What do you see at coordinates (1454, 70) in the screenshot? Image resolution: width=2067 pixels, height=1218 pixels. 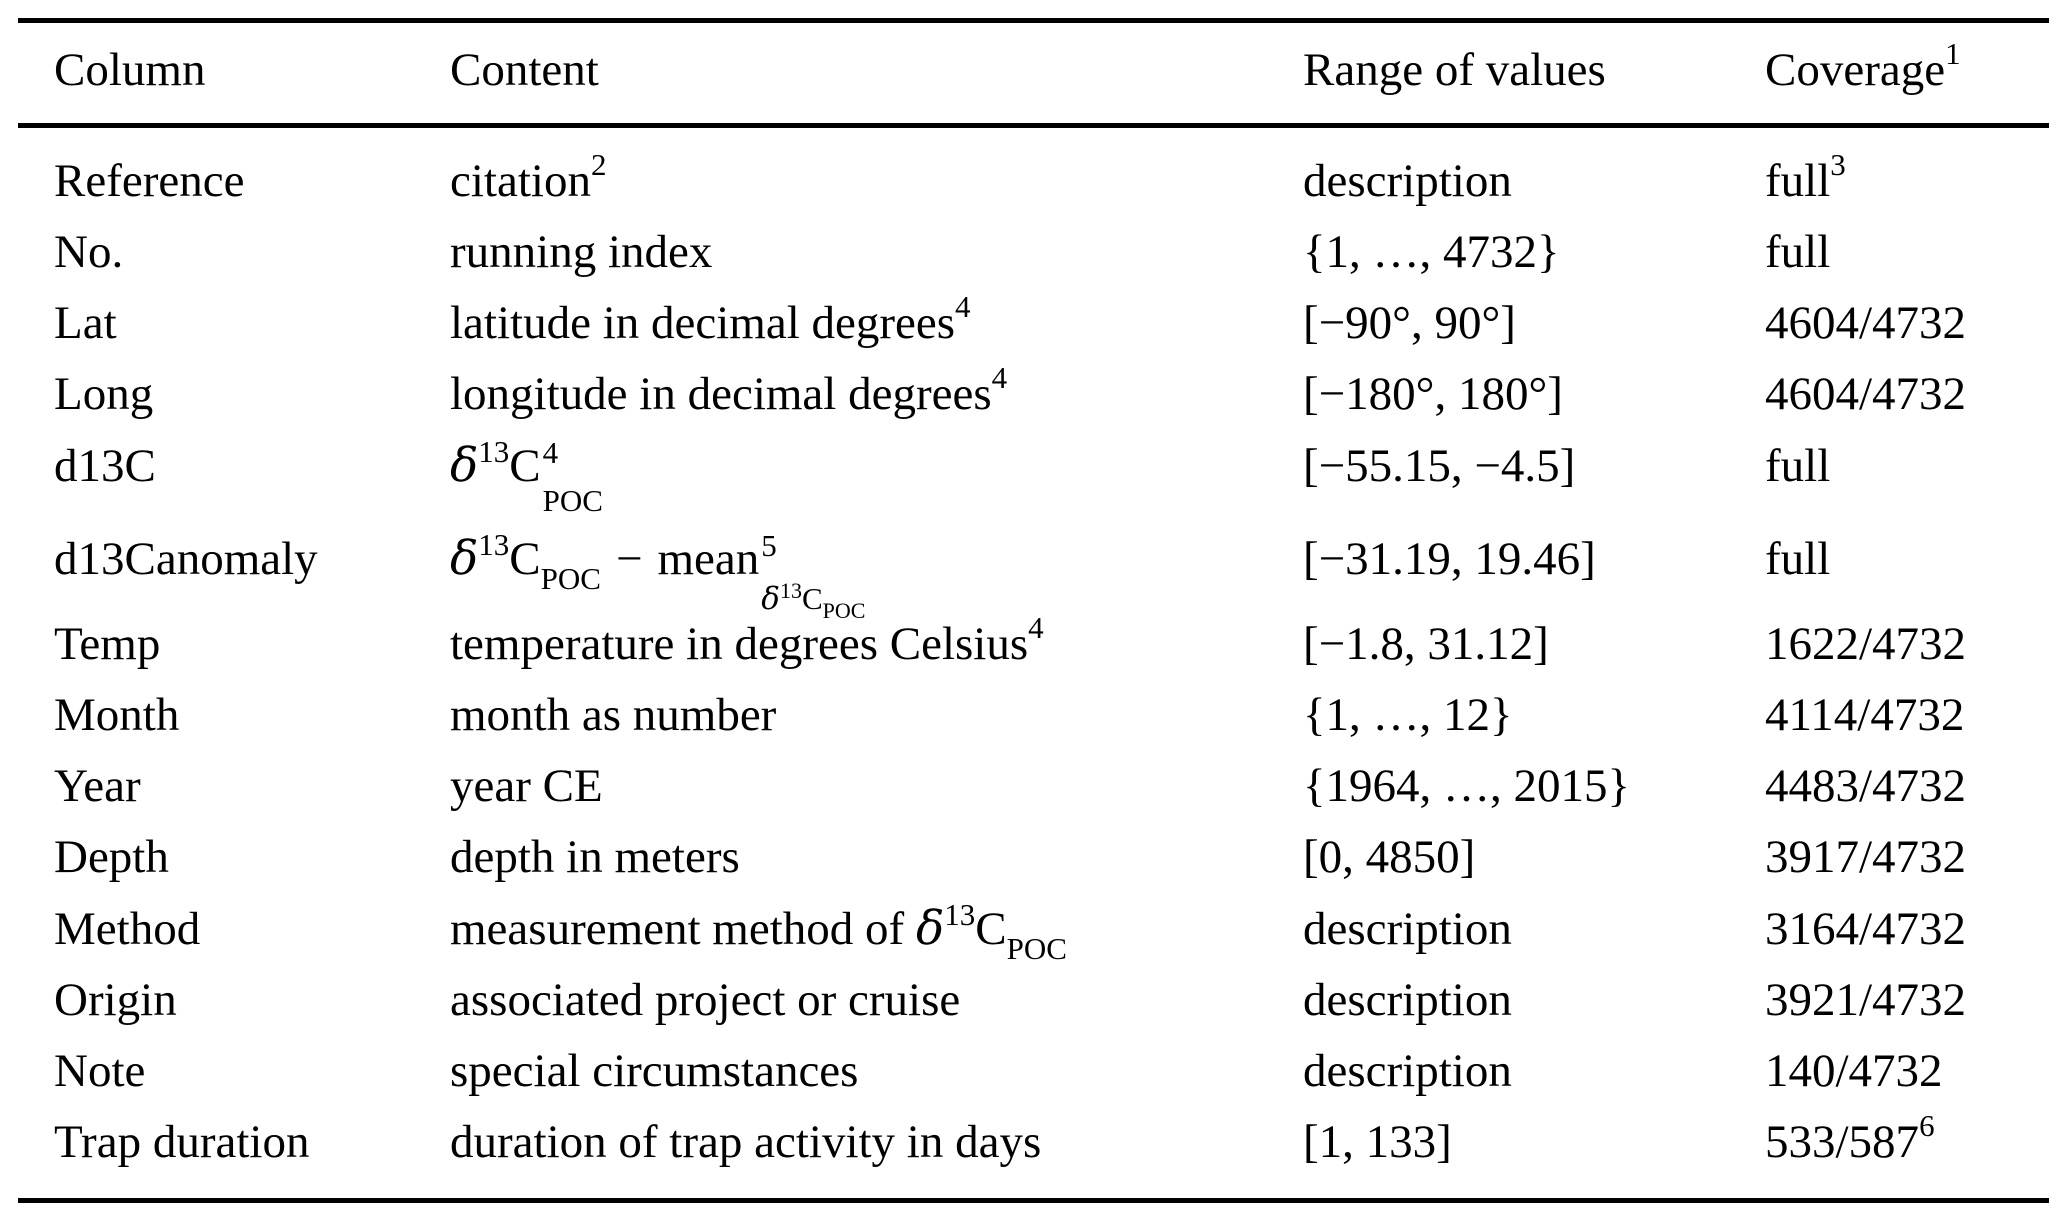 I see `column-header-range: Range of values` at bounding box center [1454, 70].